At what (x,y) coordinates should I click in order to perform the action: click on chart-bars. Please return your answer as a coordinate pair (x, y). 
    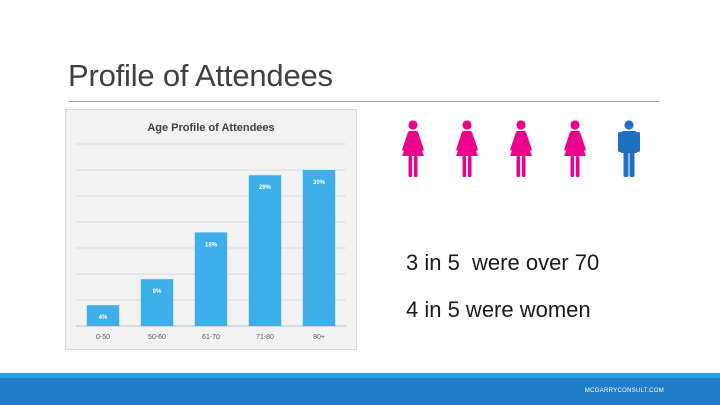
    Looking at the image, I should click on (211, 248).